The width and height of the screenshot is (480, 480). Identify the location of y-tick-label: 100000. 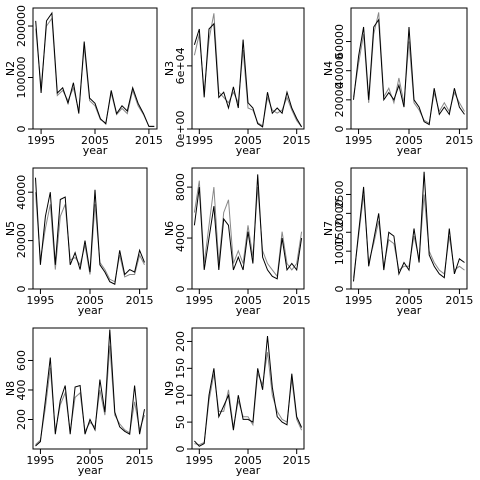
(21, 78).